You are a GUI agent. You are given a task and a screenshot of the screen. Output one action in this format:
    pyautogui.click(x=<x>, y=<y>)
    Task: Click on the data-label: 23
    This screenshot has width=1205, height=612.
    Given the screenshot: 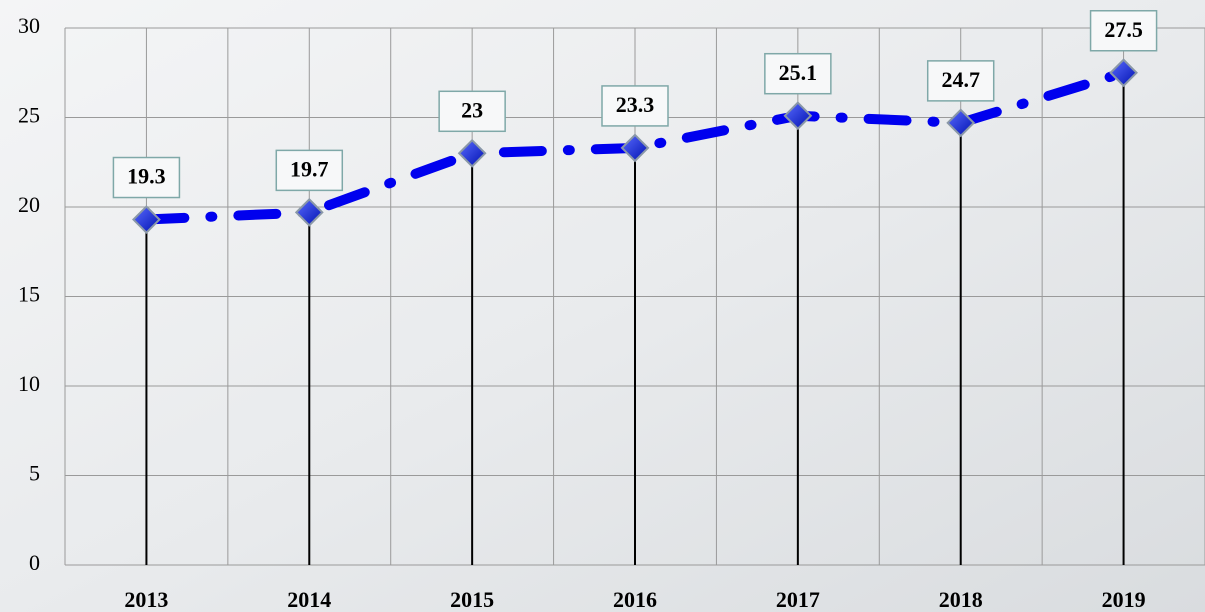 What is the action you would take?
    pyautogui.click(x=472, y=109)
    